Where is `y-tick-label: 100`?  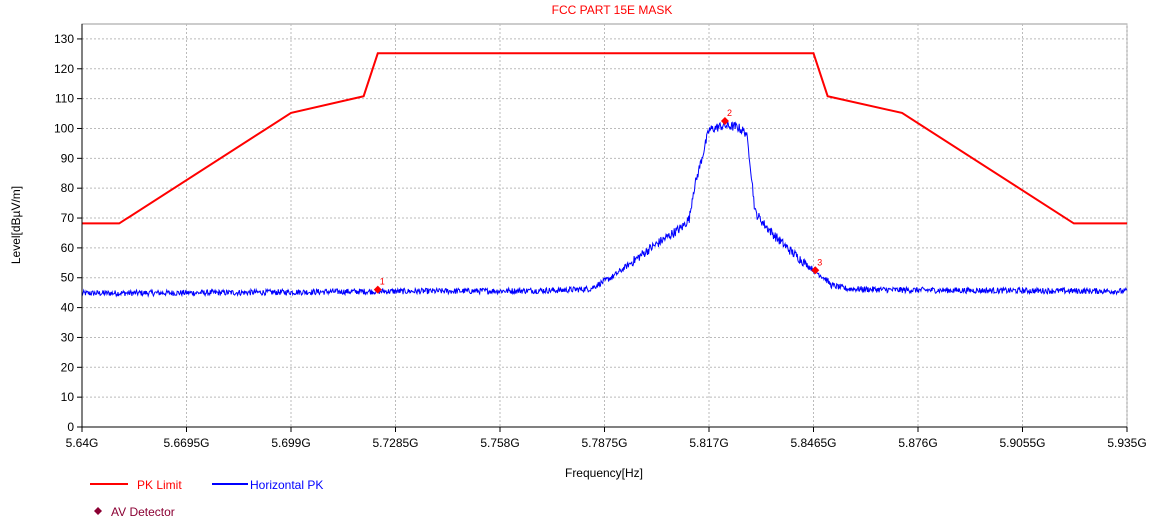
y-tick-label: 100 is located at coordinates (64, 128).